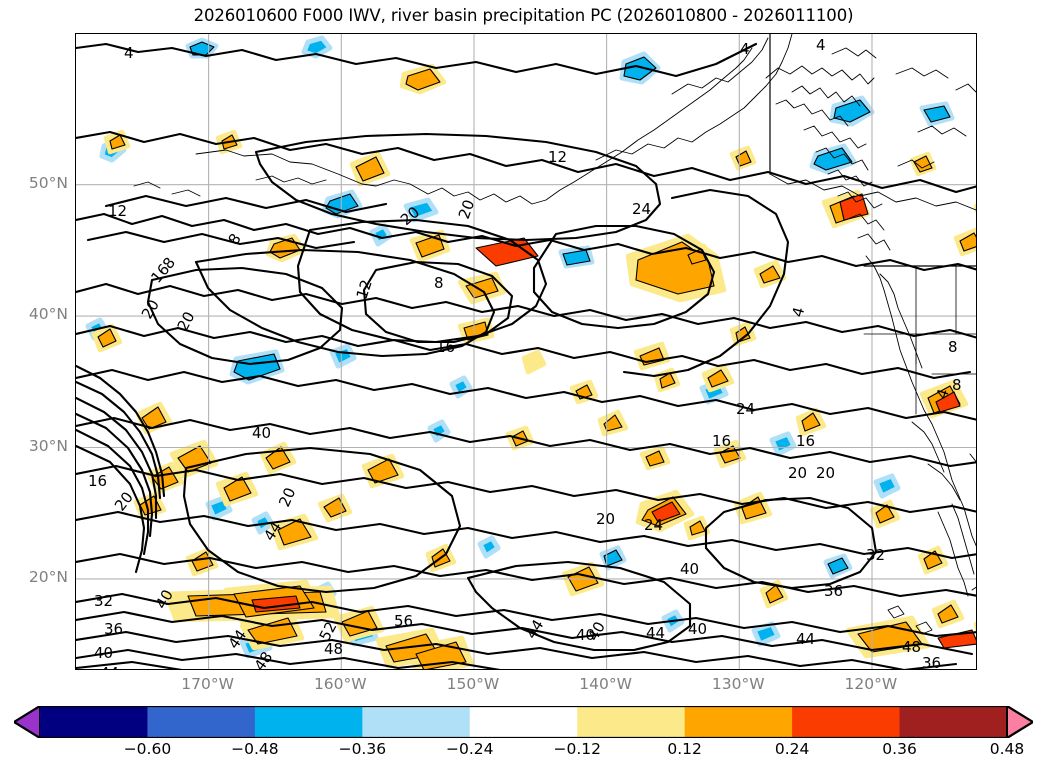  I want to click on colorbar-tick-label: 0.24, so click(792, 749).